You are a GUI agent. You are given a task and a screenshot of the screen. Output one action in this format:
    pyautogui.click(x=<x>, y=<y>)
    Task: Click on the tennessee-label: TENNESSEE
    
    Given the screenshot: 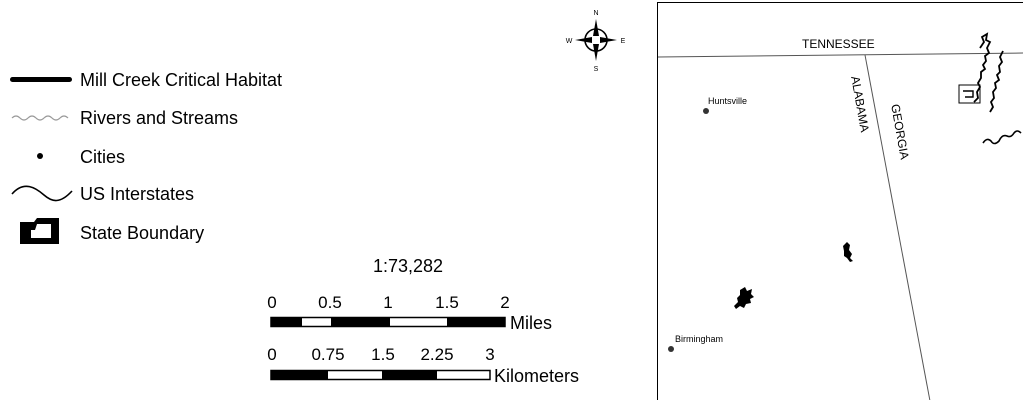 What is the action you would take?
    pyautogui.click(x=838, y=44)
    